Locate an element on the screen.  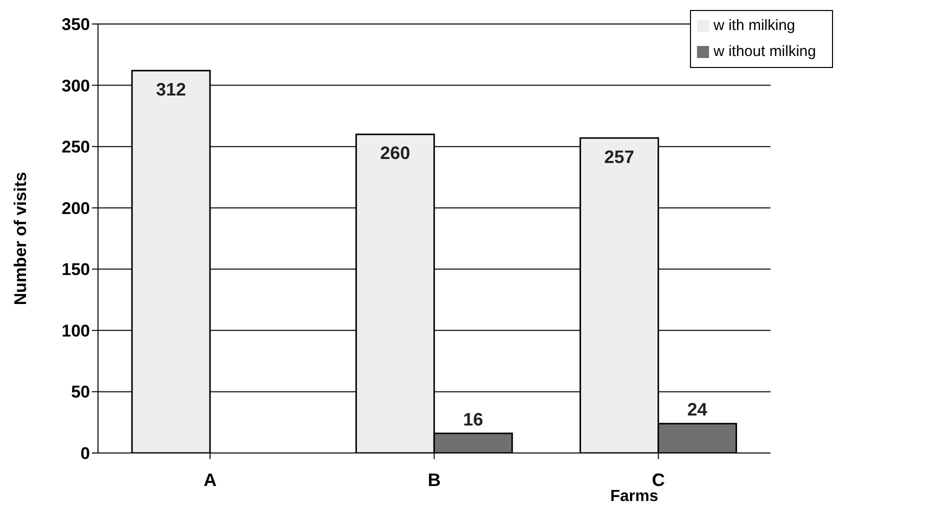
legend-label: w ith milking is located at coordinates (754, 25).